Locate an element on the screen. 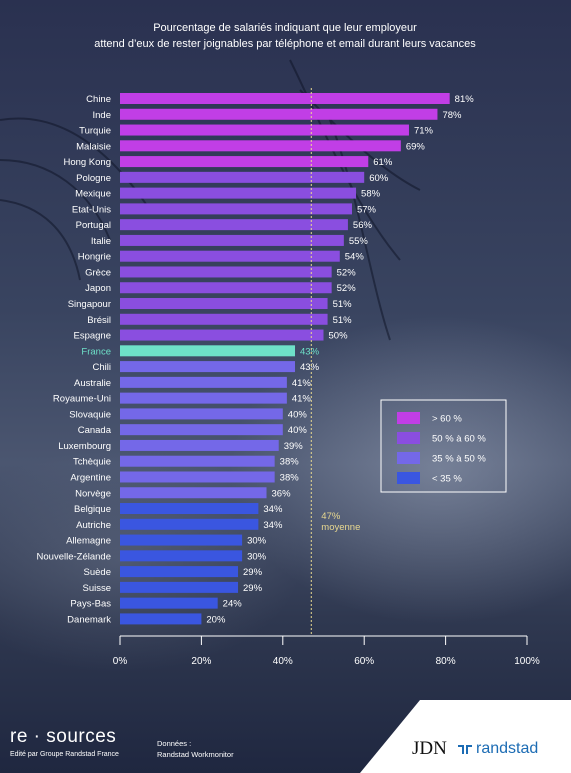 Image resolution: width=571 pixels, height=773 pixels. category-label: Japon is located at coordinates (98, 288).